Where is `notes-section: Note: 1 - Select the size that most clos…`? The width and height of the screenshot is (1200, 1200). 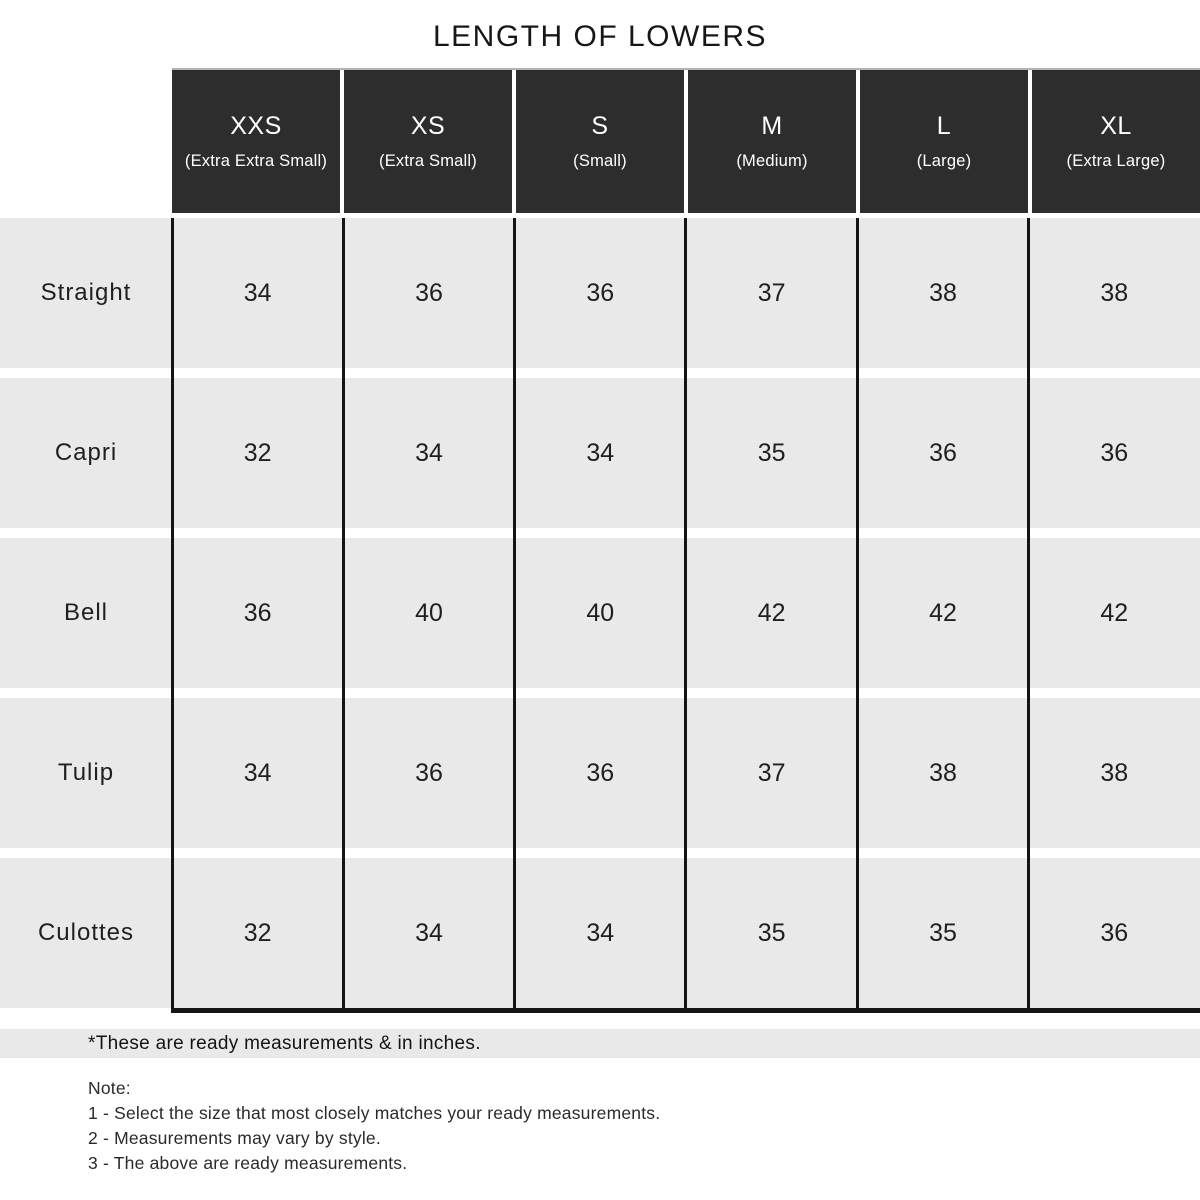 notes-section: Note: 1 - Select the size that most clos… is located at coordinates (600, 1125).